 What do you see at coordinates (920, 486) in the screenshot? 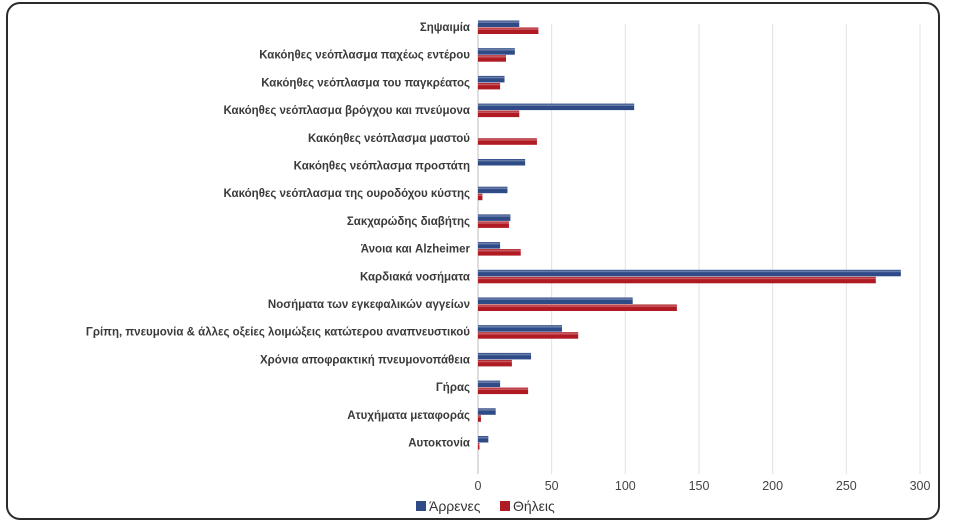
I see `x-tick-label: 300` at bounding box center [920, 486].